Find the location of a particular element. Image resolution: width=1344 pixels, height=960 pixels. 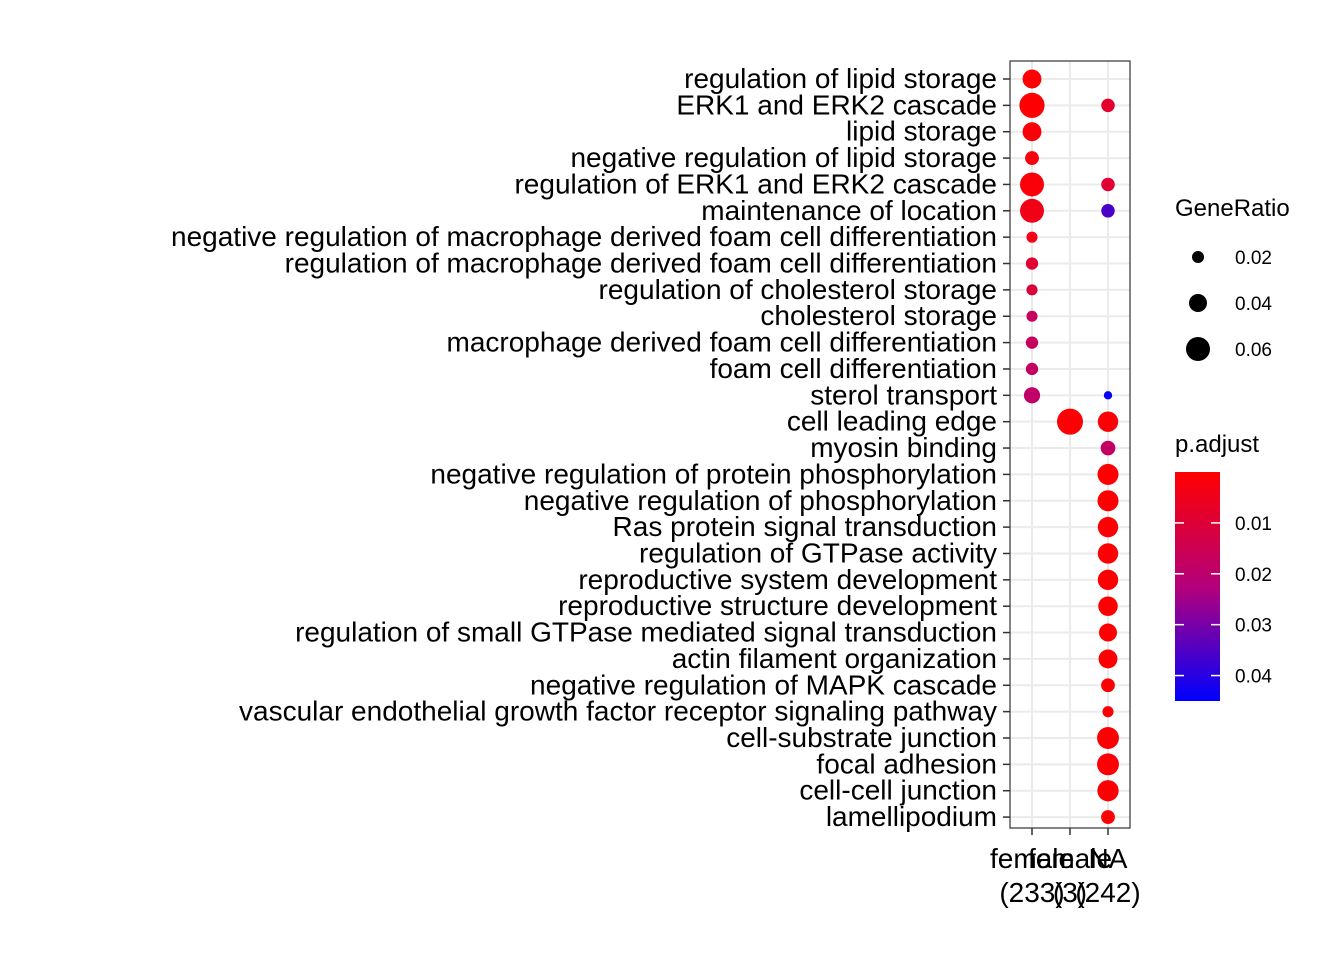

size-legend-label: 0.06 is located at coordinates (1253, 350).